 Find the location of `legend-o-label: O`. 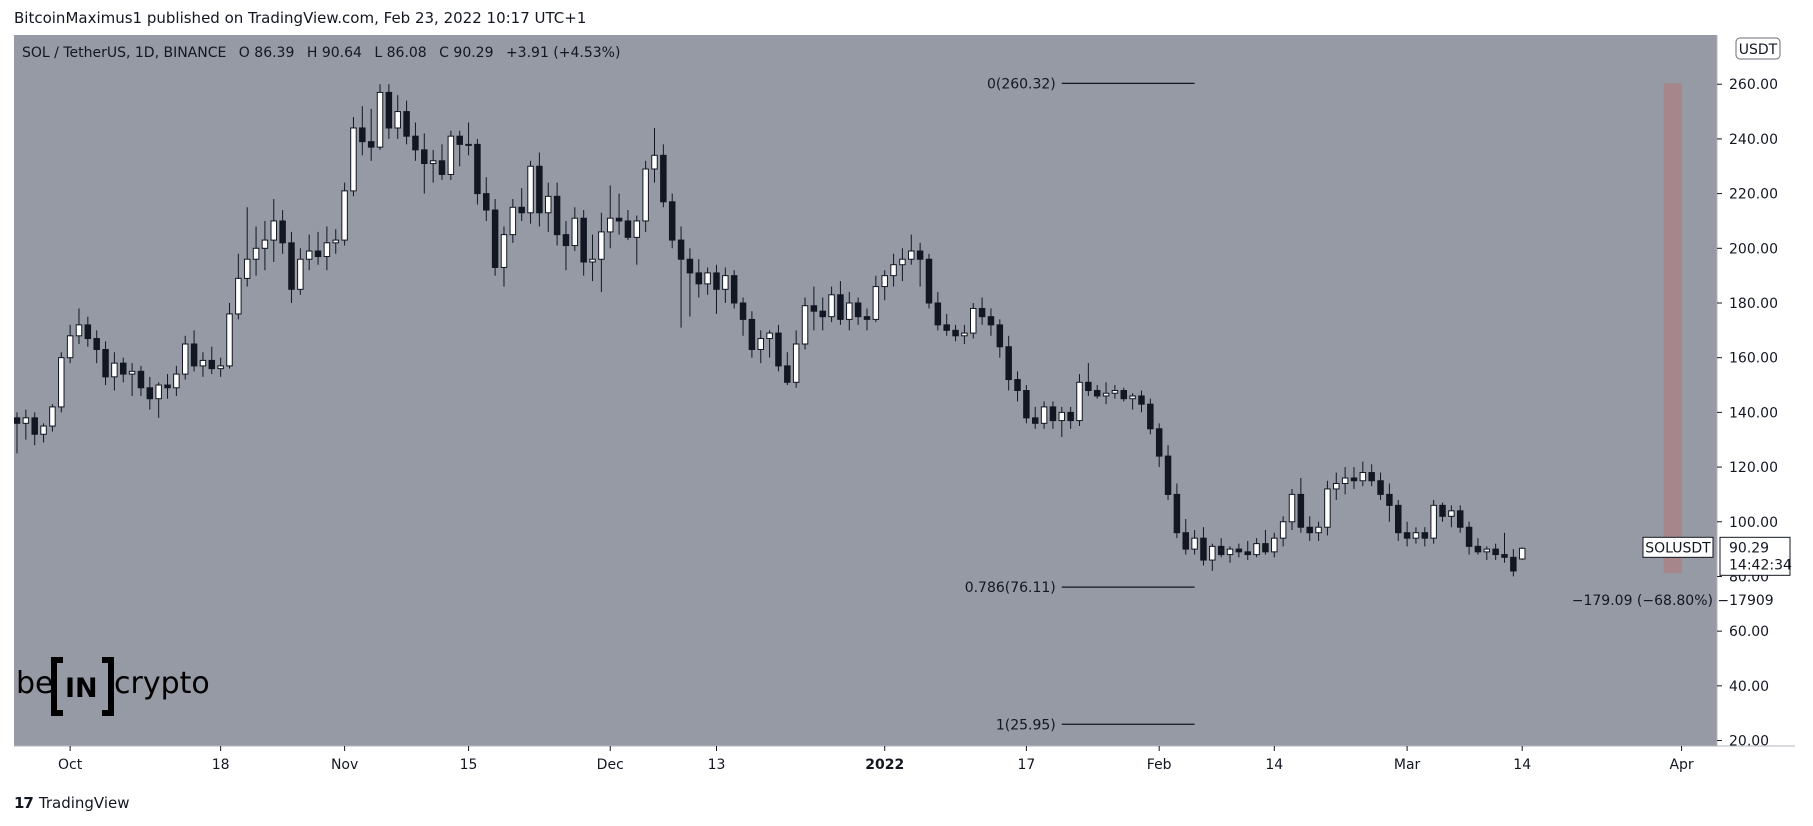

legend-o-label: O is located at coordinates (244, 53).